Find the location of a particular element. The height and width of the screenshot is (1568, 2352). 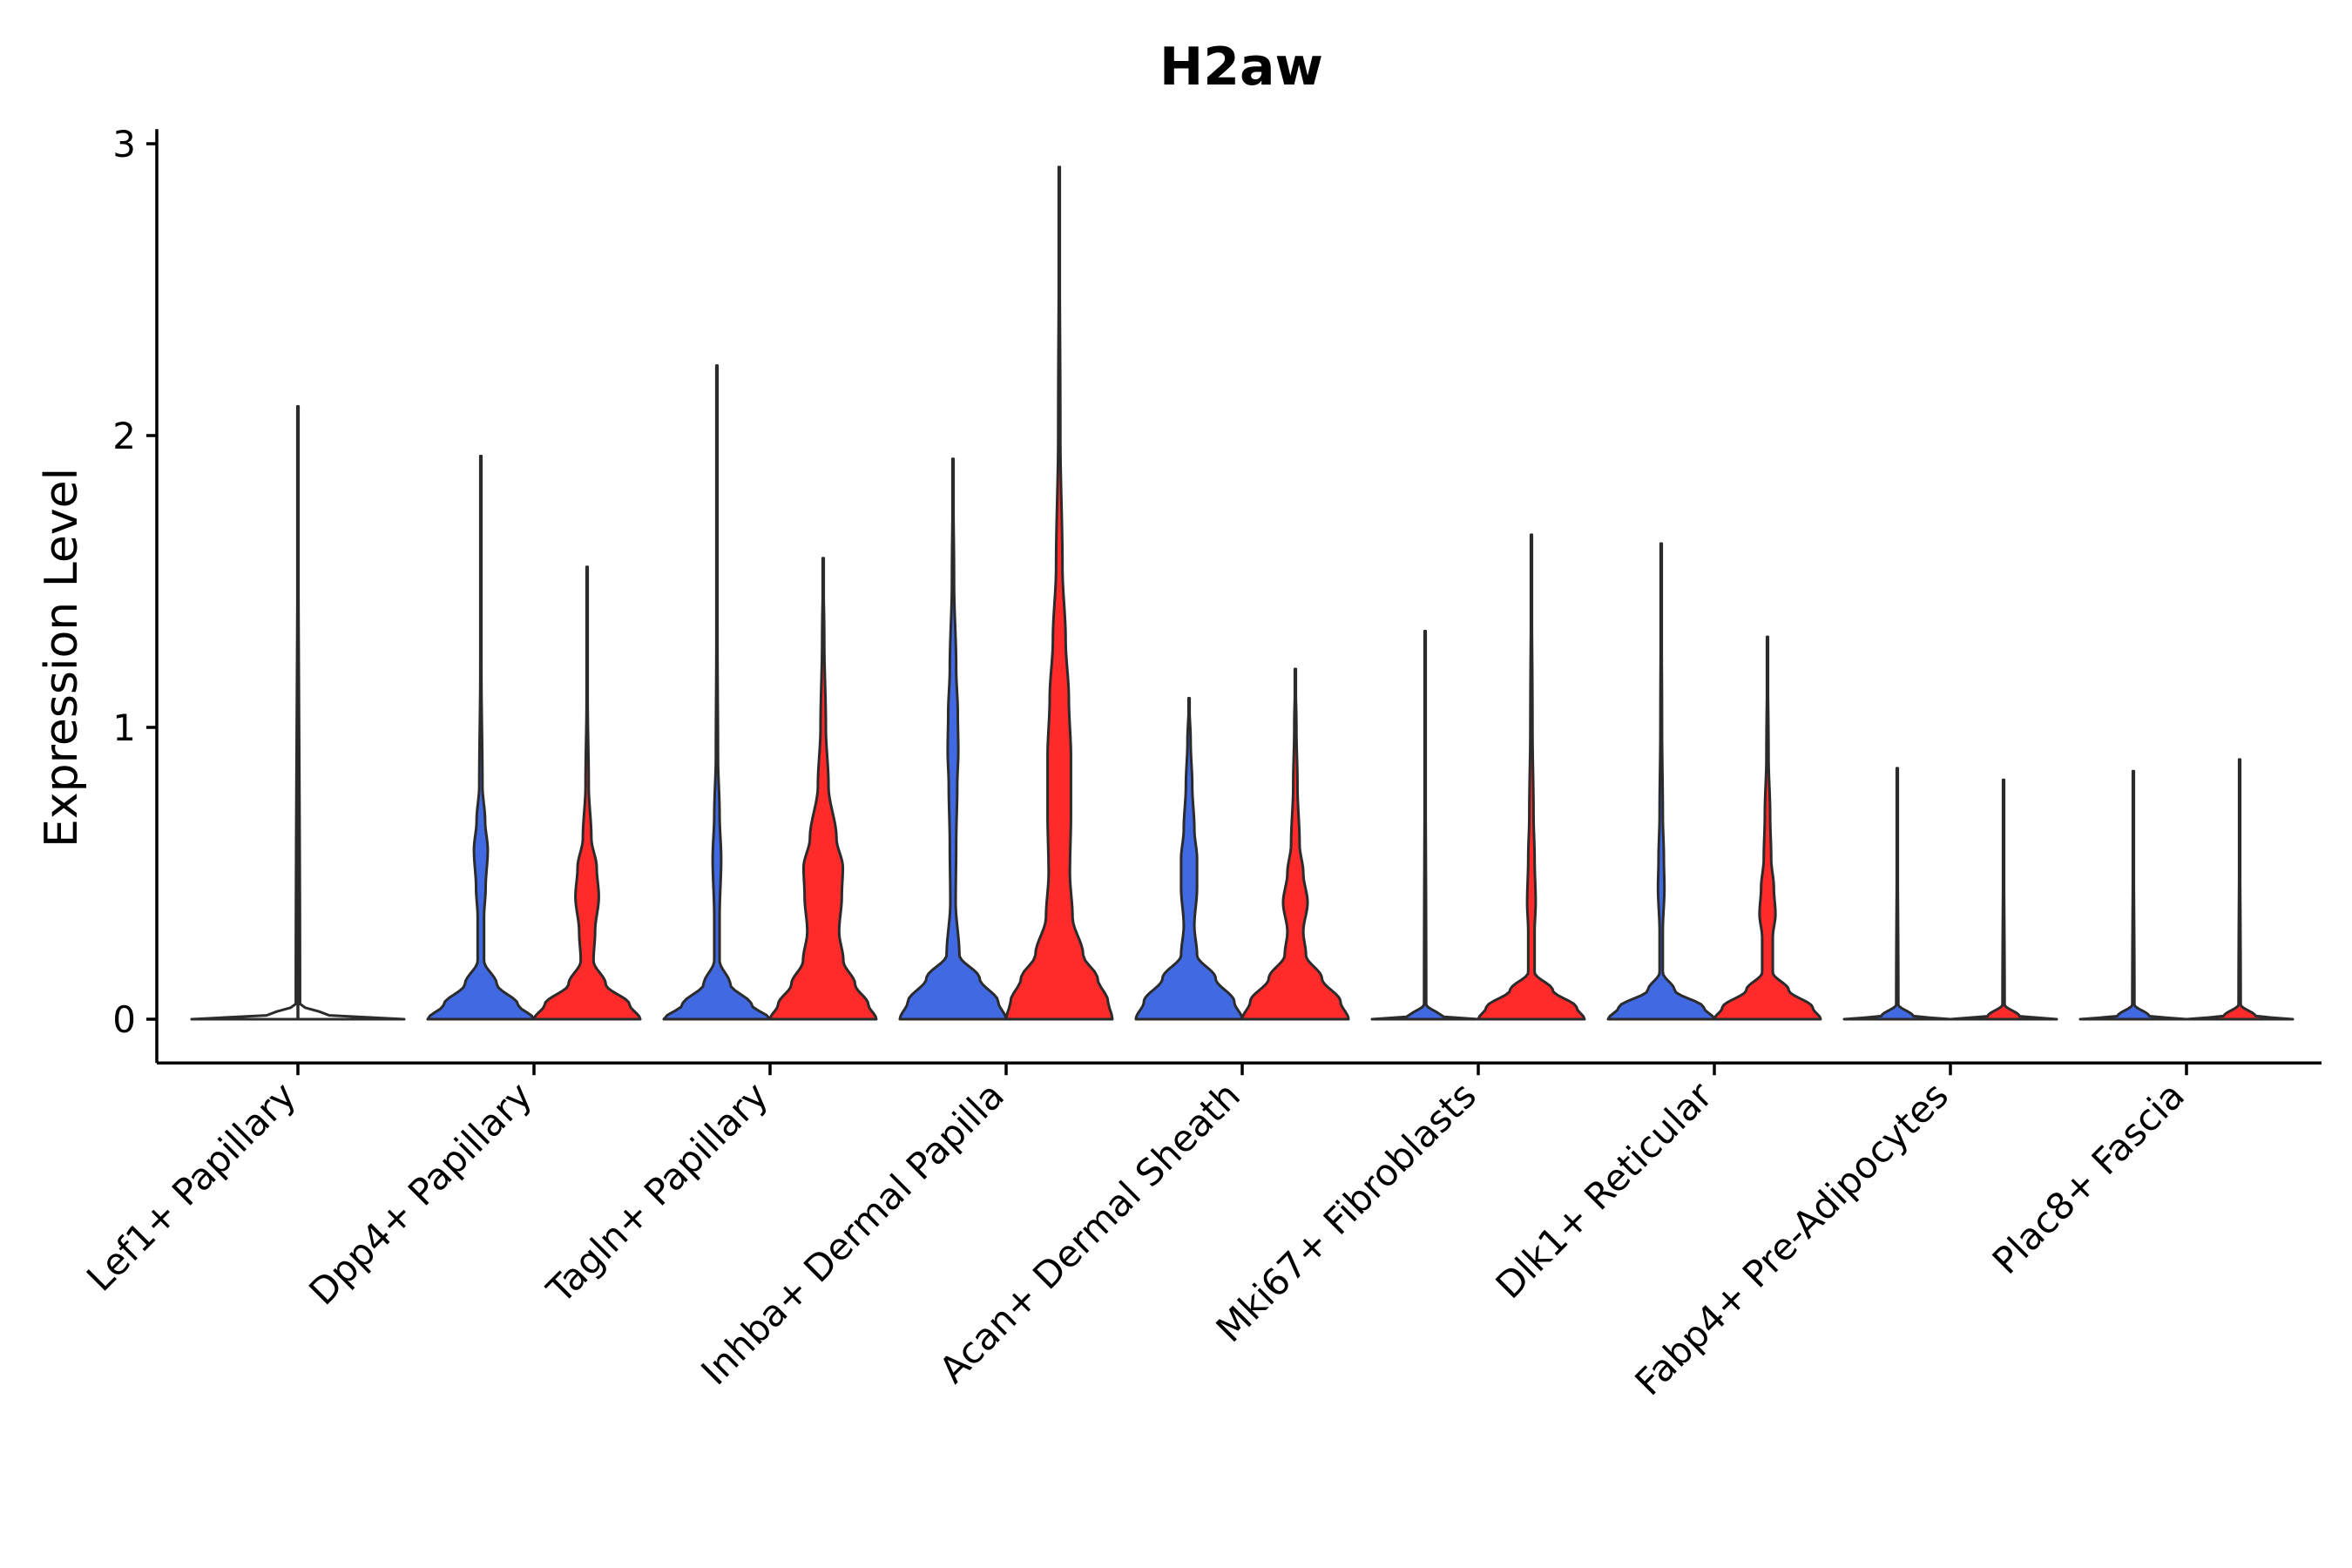

violin-5-right is located at coordinates (1295, 844).